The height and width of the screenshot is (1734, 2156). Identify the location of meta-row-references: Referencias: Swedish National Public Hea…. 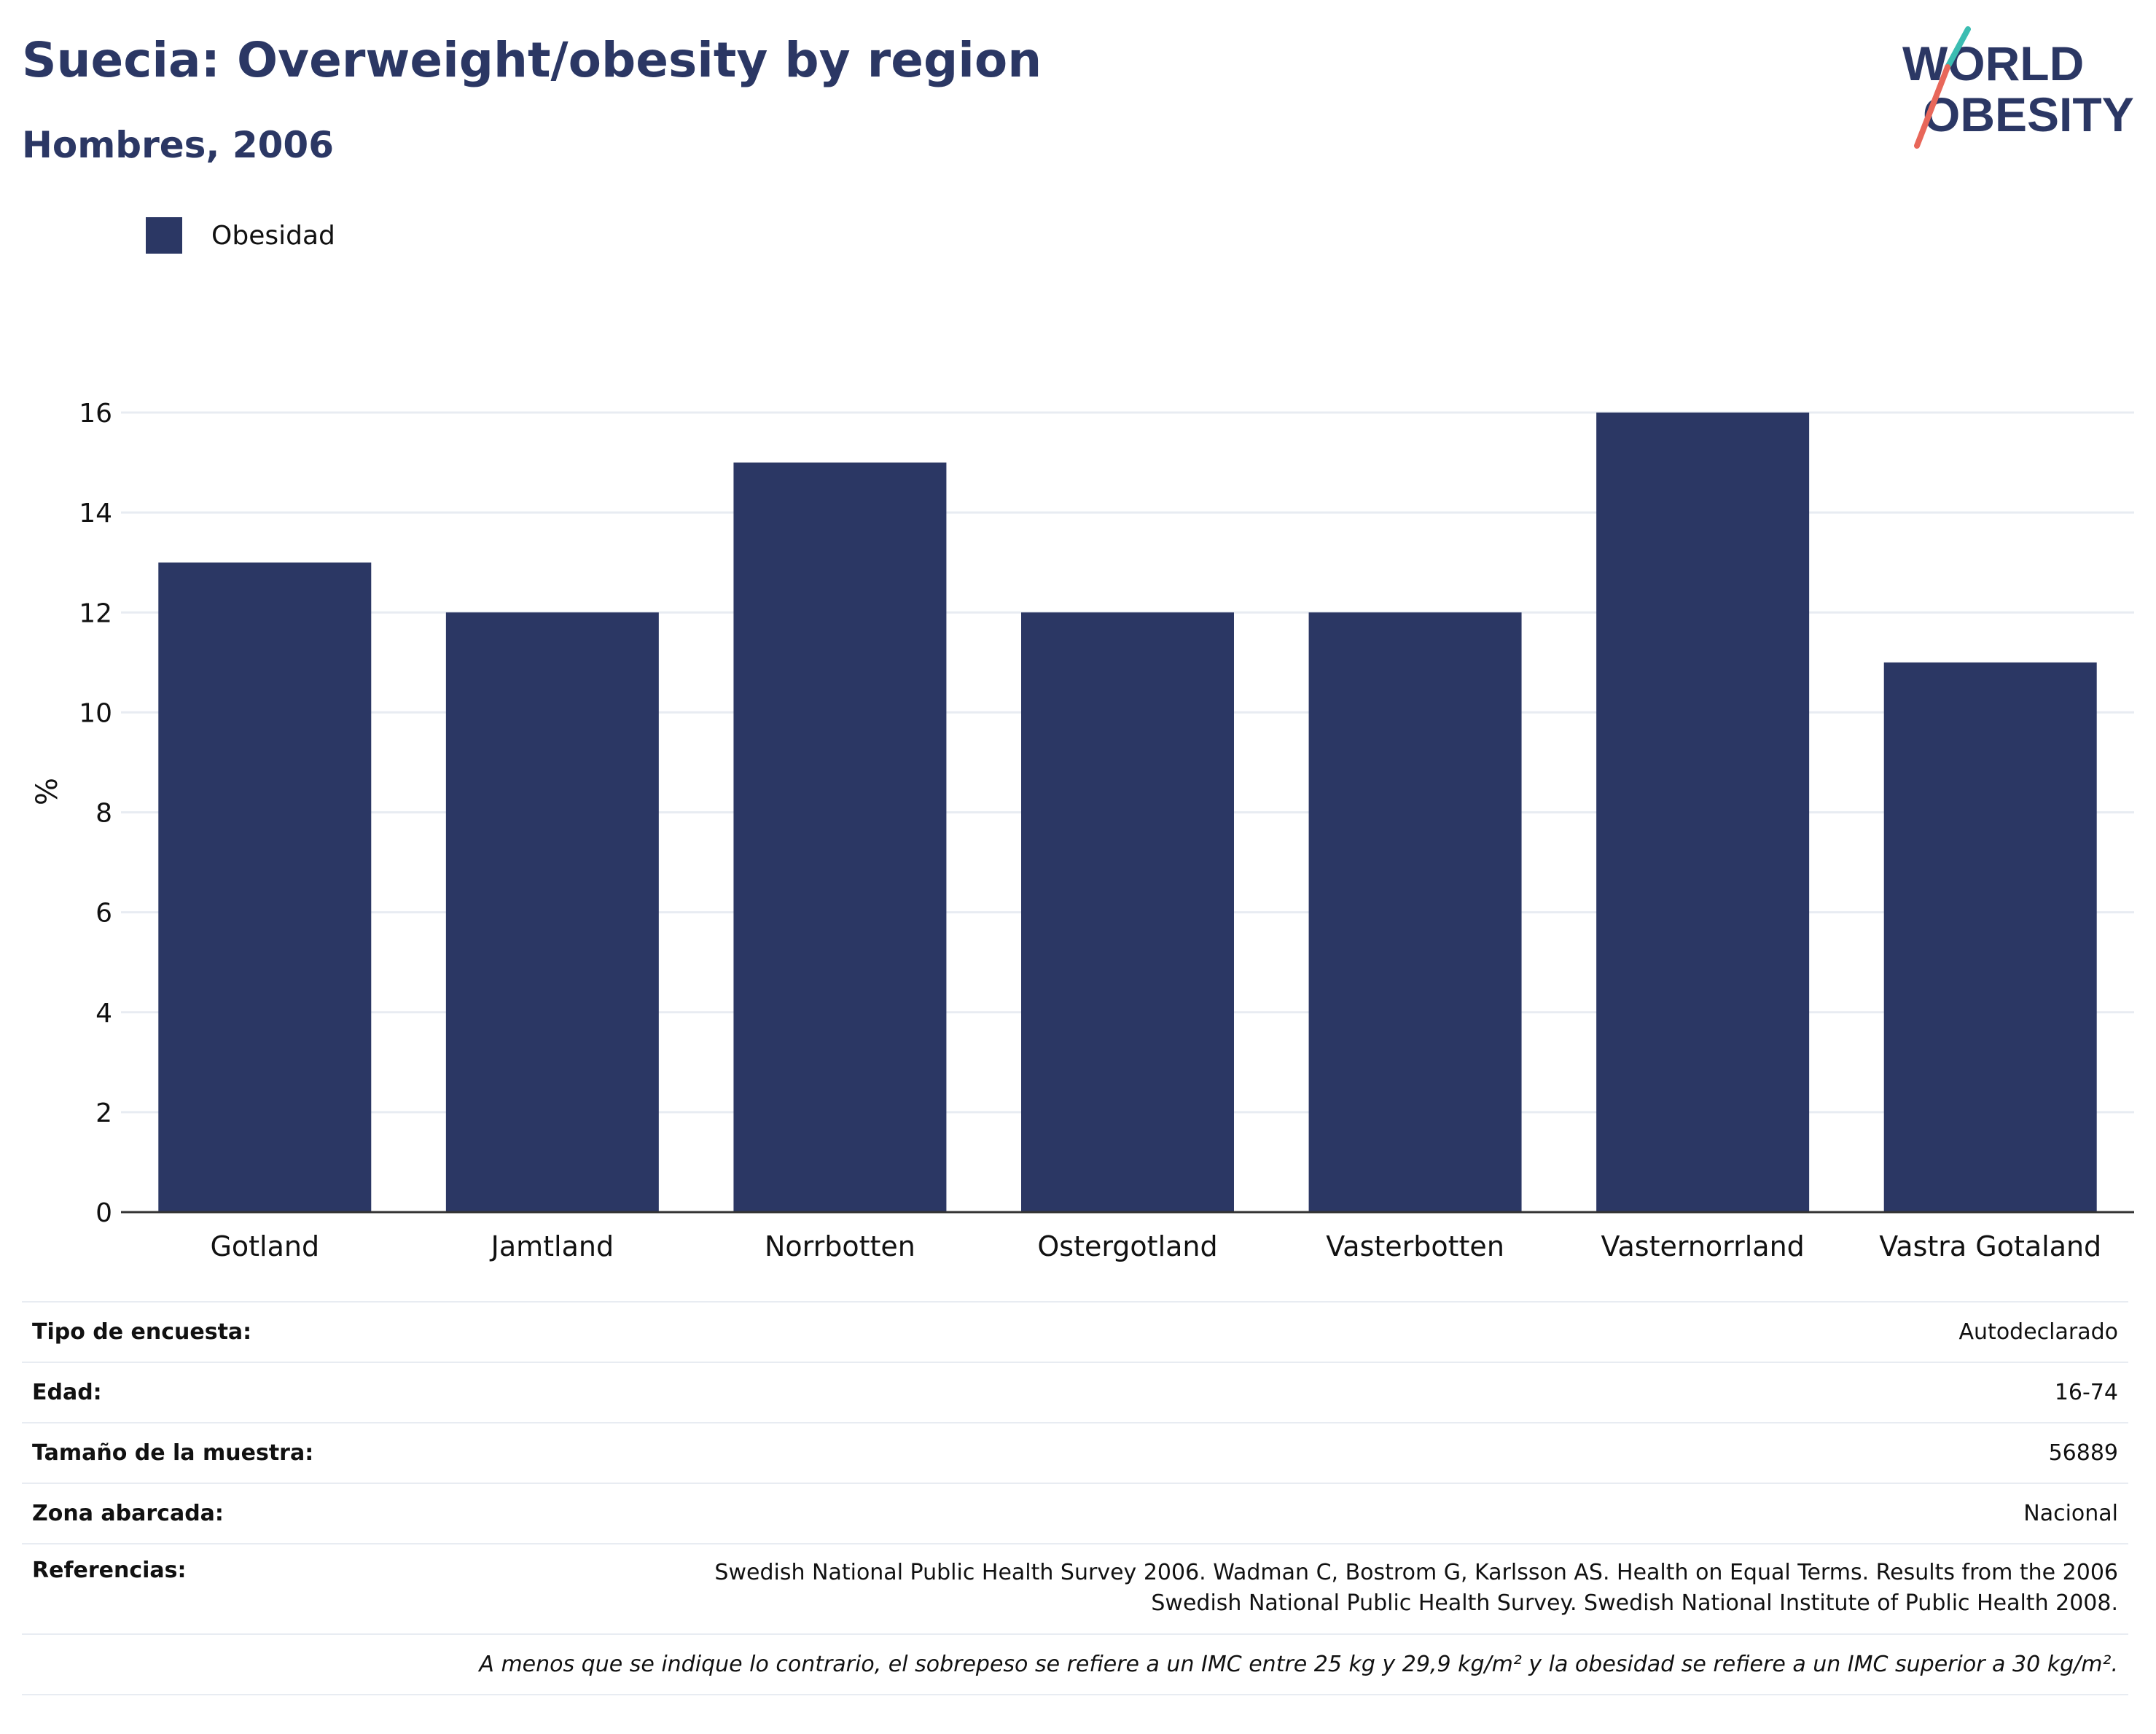
(1075, 1588).